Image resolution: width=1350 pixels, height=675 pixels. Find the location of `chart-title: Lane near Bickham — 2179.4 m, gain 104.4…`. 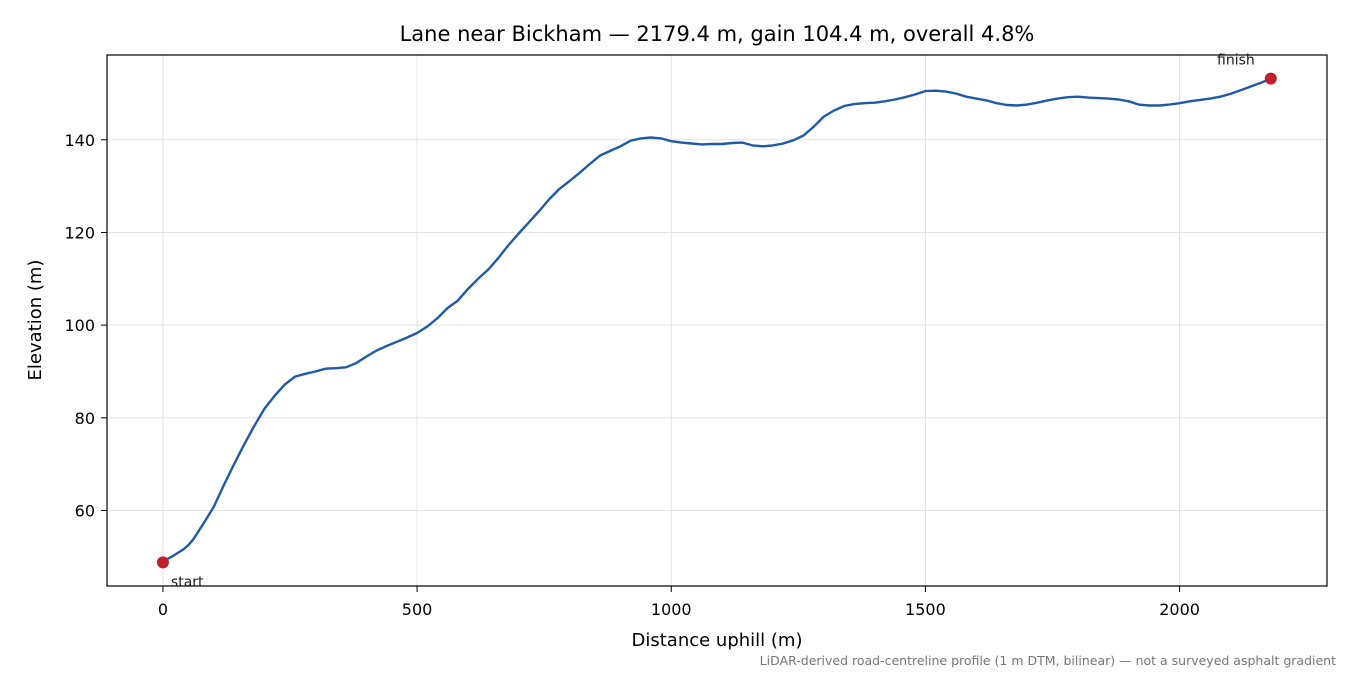

chart-title: Lane near Bickham — 2179.4 m, gain 104.4… is located at coordinates (717, 34).